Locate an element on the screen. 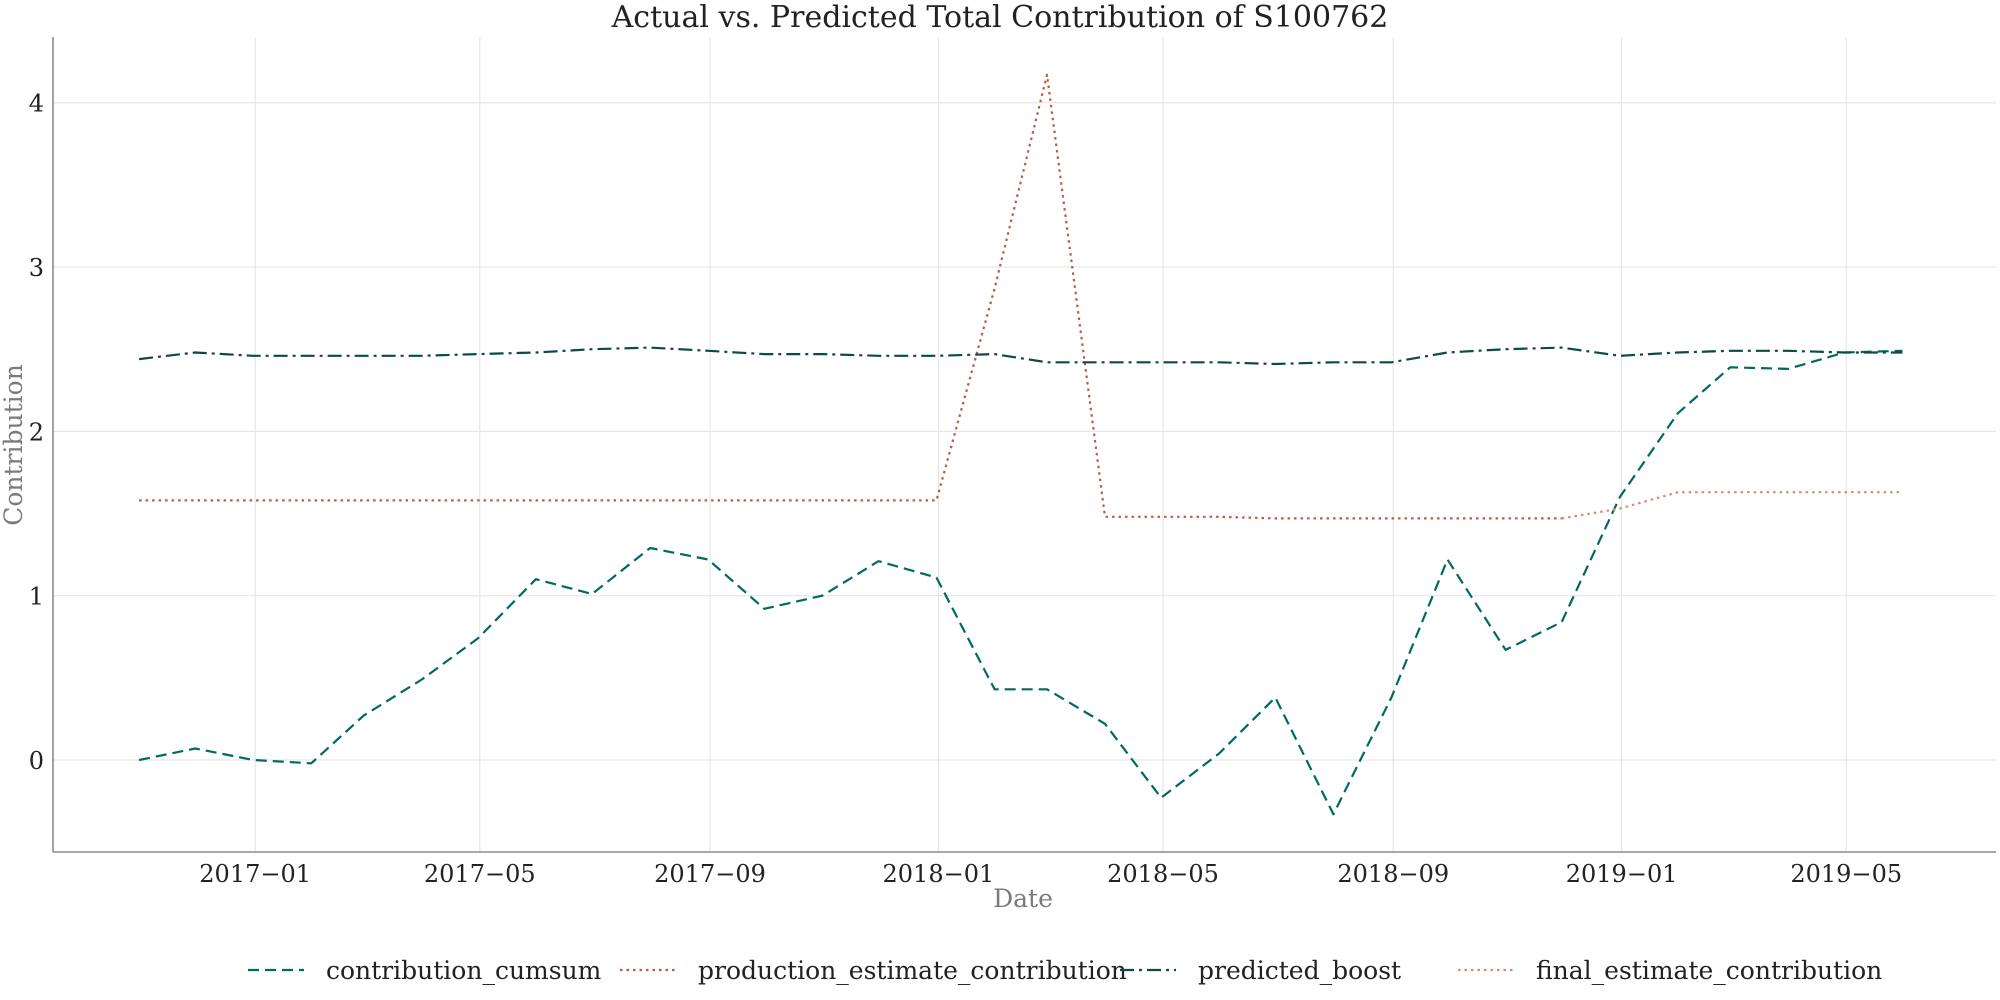 The height and width of the screenshot is (1000, 2000). x-tick-label: 2019−01 is located at coordinates (1622, 874).